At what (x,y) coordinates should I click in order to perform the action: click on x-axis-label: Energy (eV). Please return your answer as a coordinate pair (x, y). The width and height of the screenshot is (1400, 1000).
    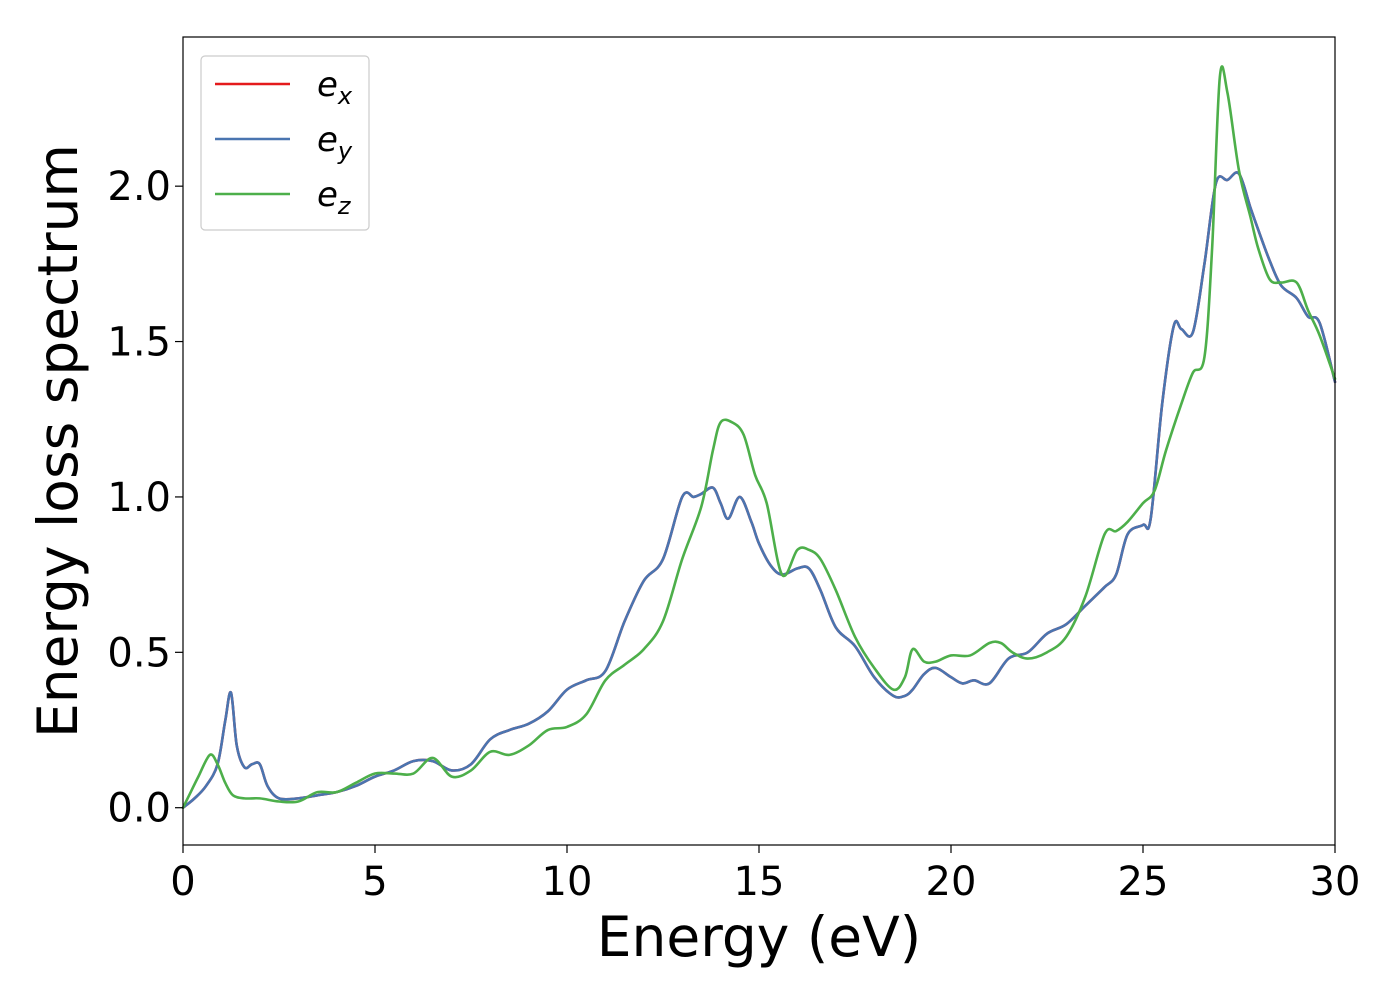
    Looking at the image, I should click on (759, 937).